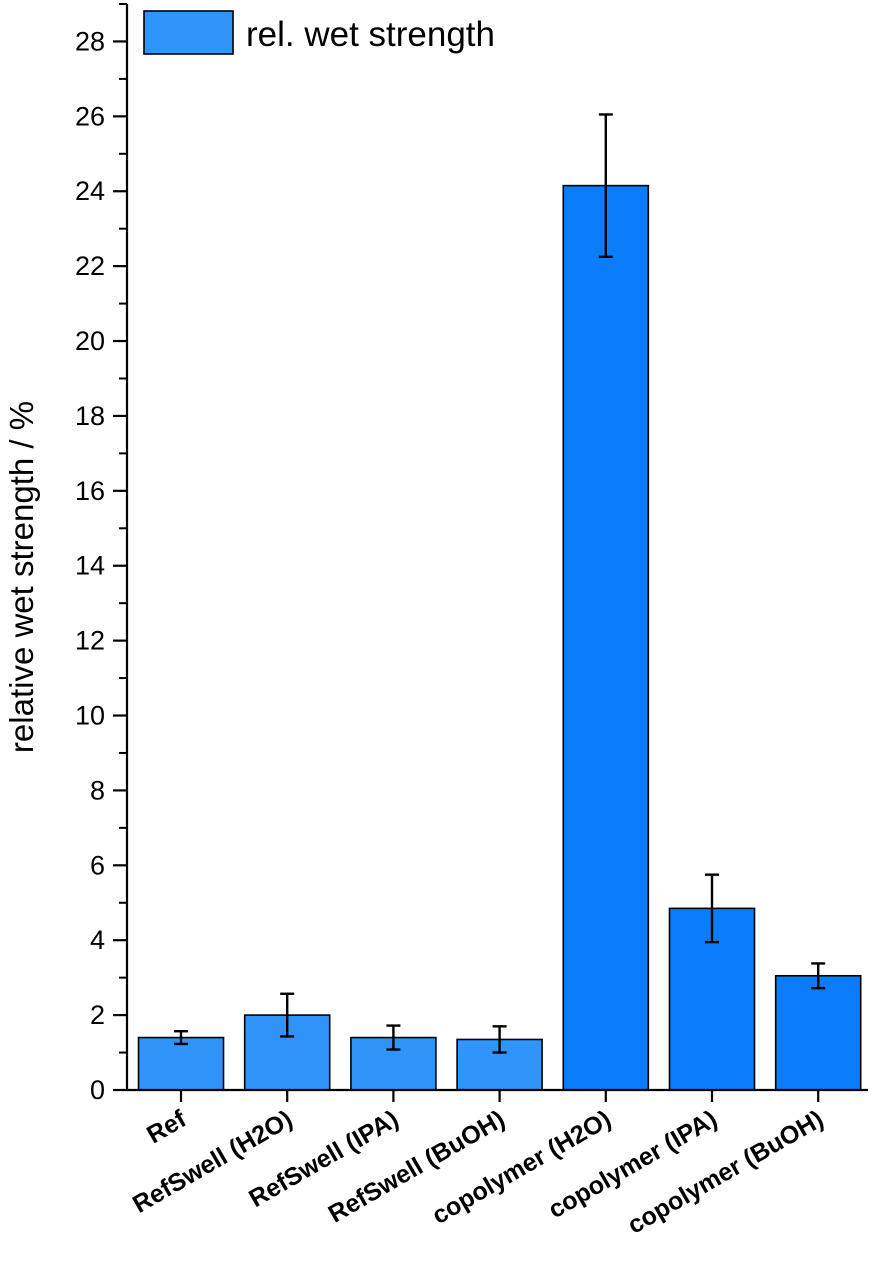  Describe the element at coordinates (90, 566) in the screenshot. I see `y-tick-label: 14` at that location.